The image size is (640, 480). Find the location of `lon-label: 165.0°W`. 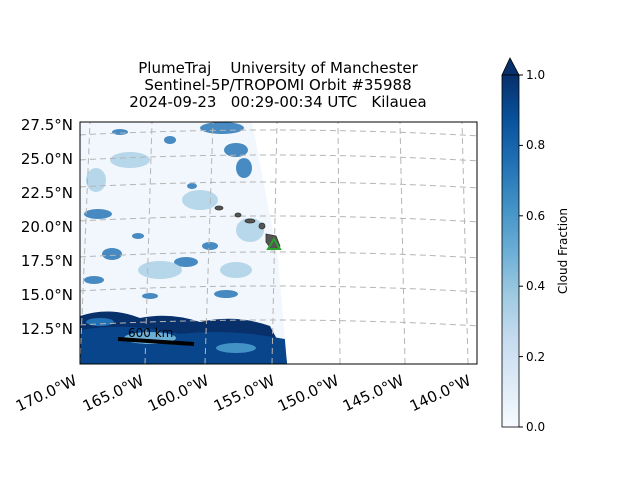

lon-label: 165.0°W is located at coordinates (113, 393).